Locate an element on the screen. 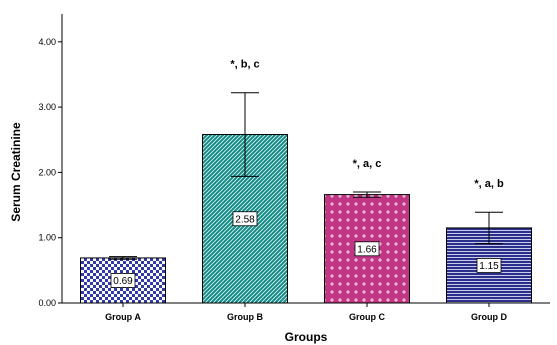  significance-label: *, a, c is located at coordinates (367, 164).